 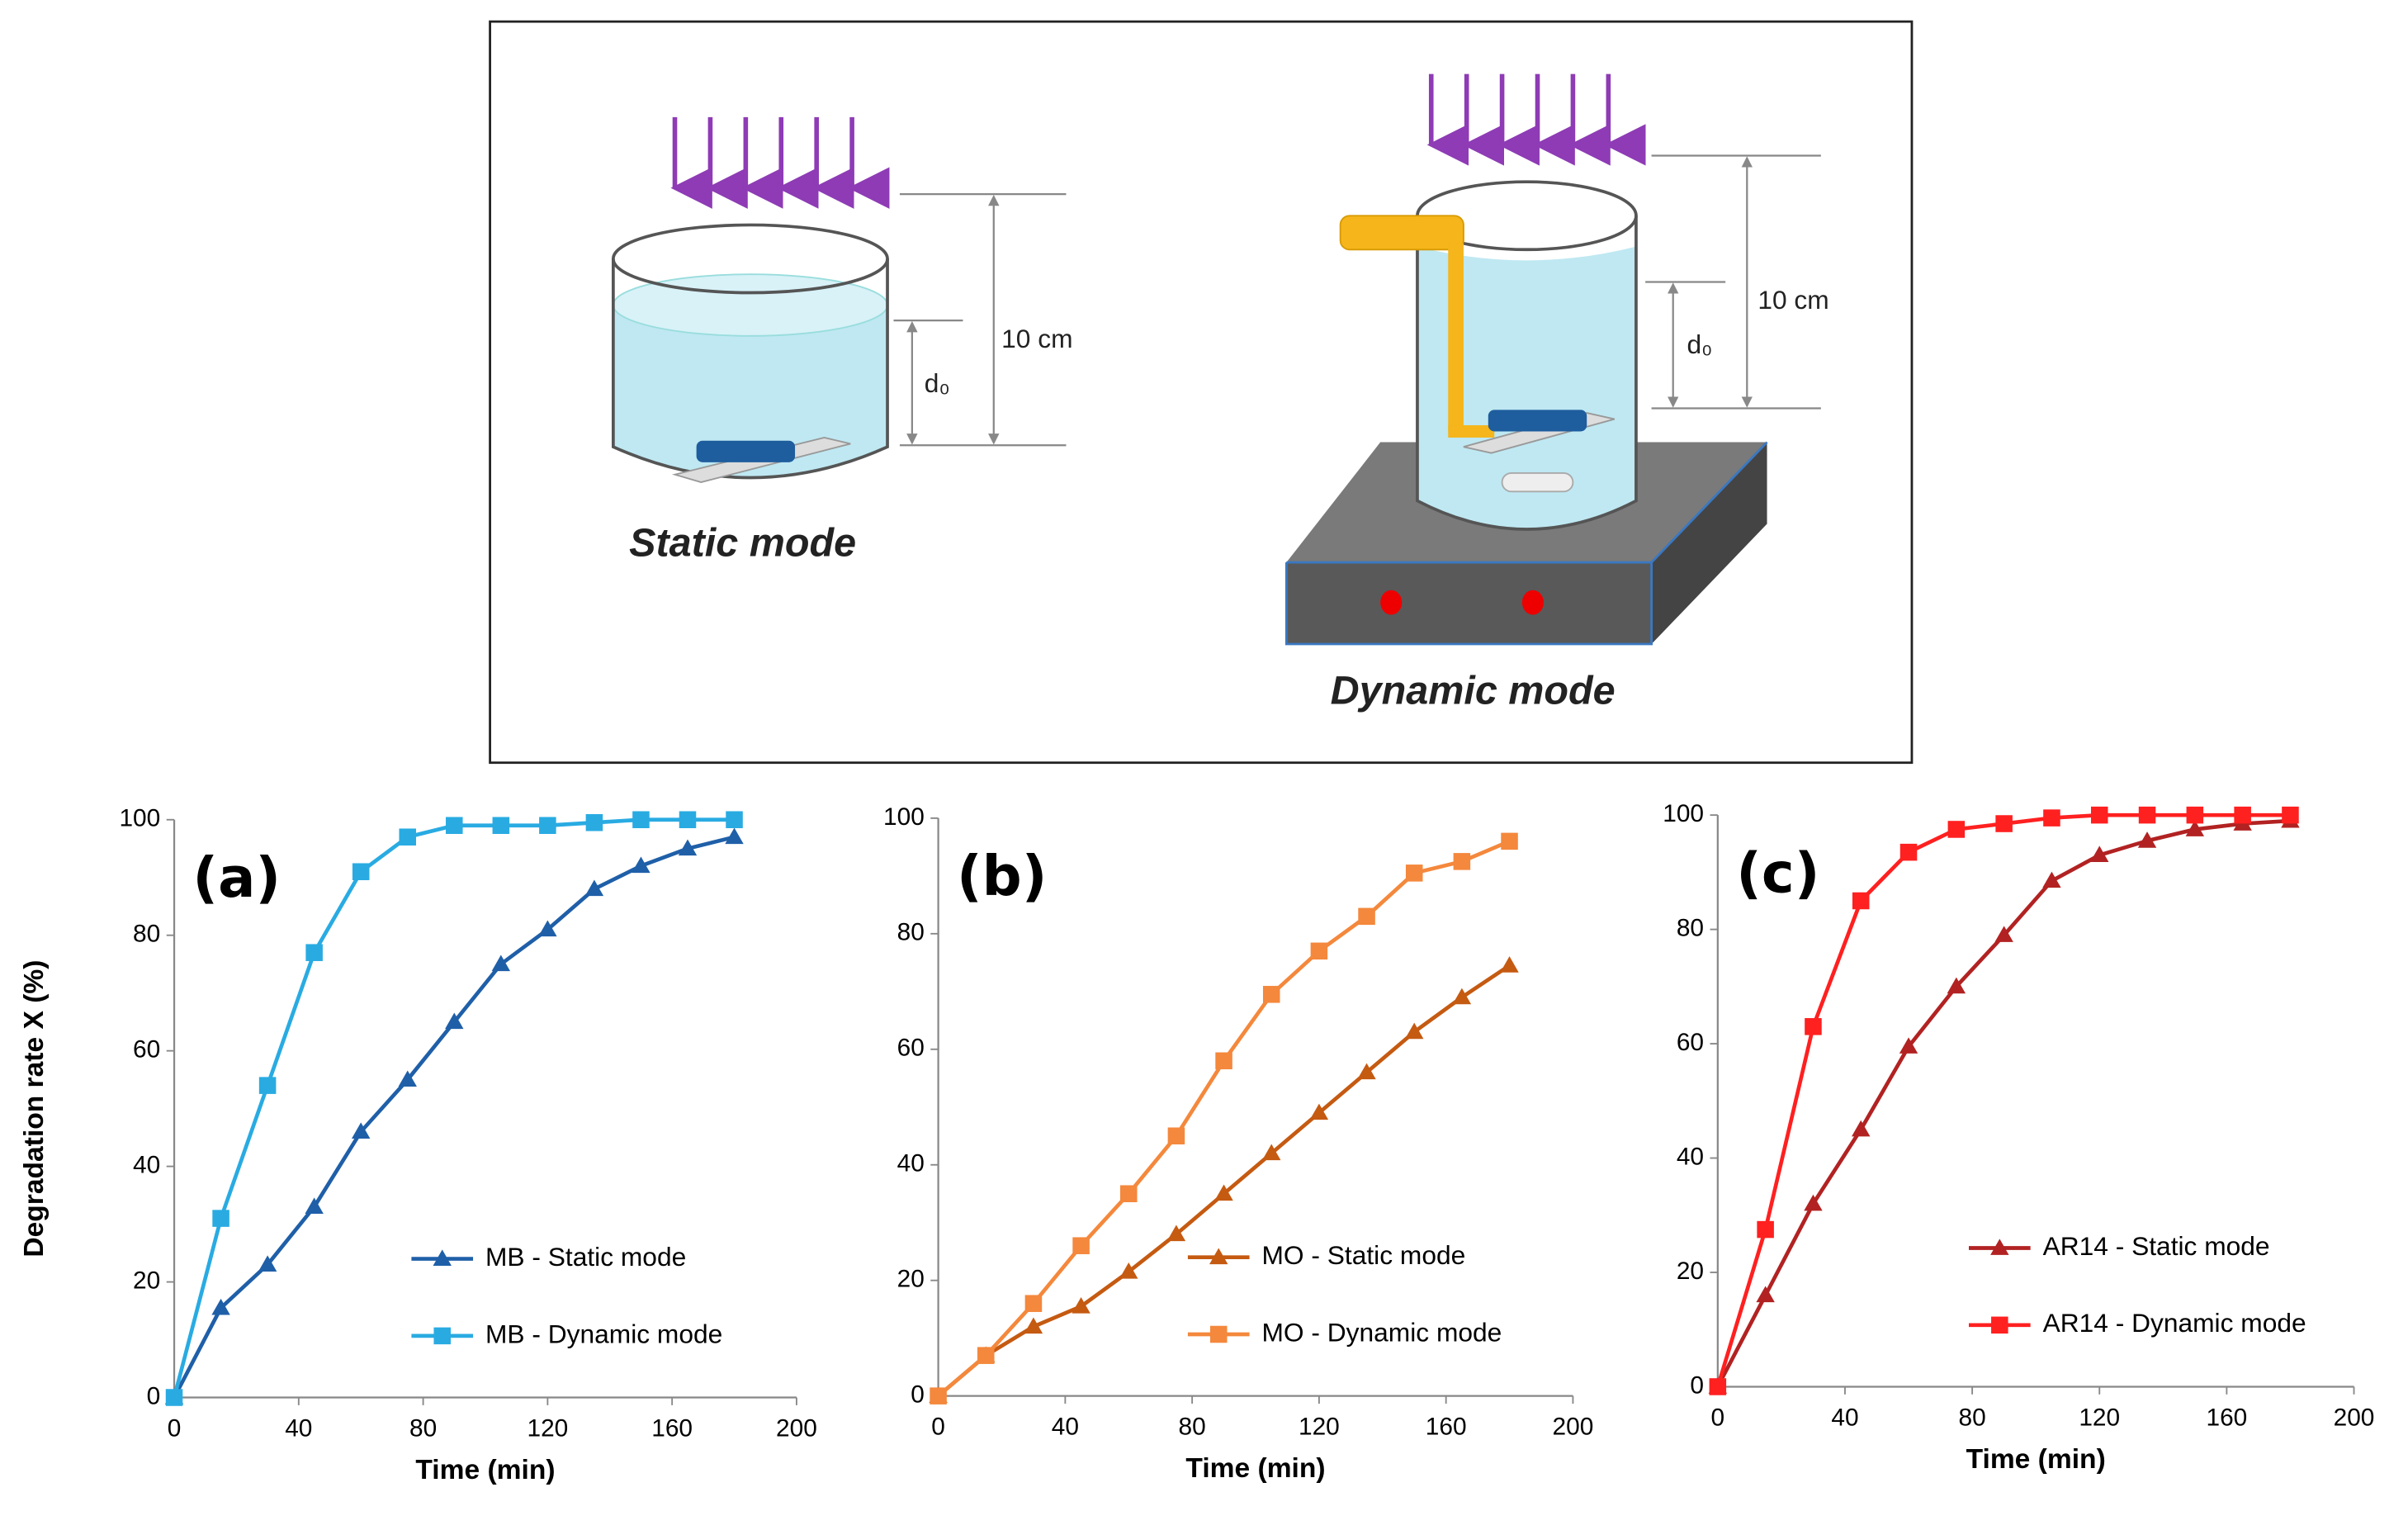 I want to click on legend-label: MO - Static mode, so click(x=1363, y=1255).